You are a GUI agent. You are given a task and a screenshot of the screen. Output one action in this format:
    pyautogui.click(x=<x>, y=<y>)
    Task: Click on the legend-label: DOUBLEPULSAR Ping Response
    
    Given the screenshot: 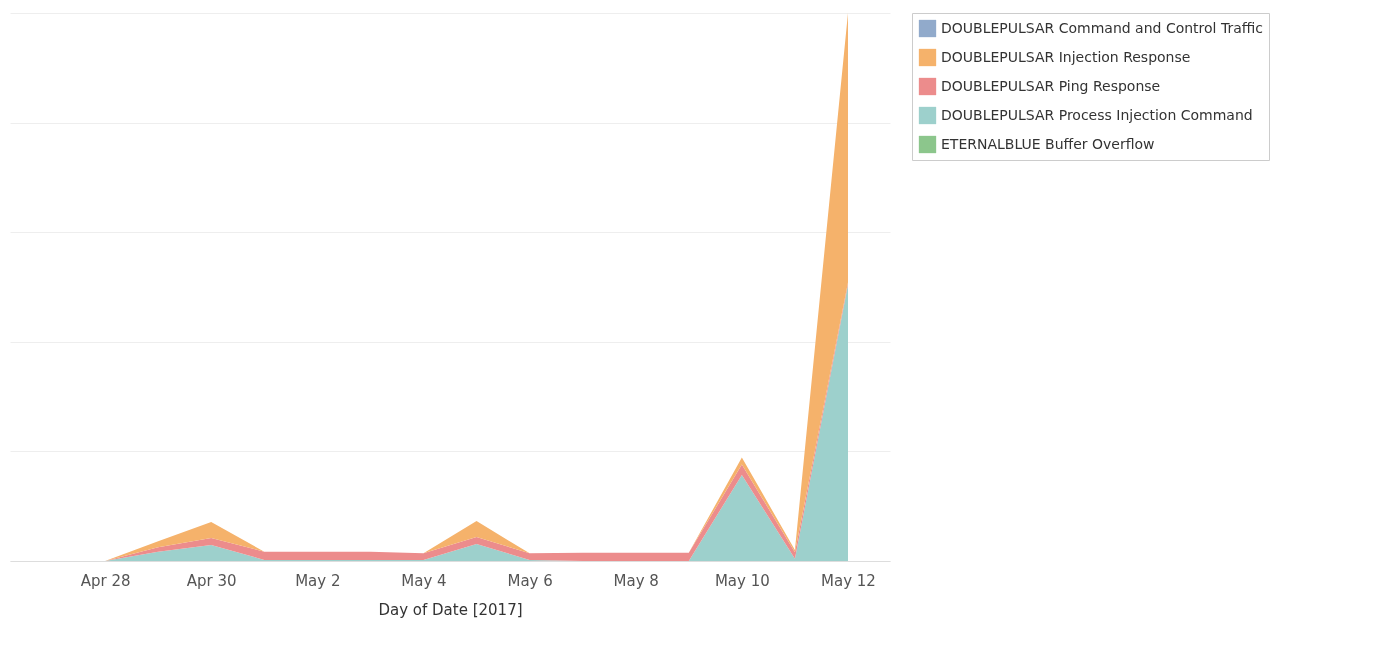 What is the action you would take?
    pyautogui.click(x=1051, y=85)
    